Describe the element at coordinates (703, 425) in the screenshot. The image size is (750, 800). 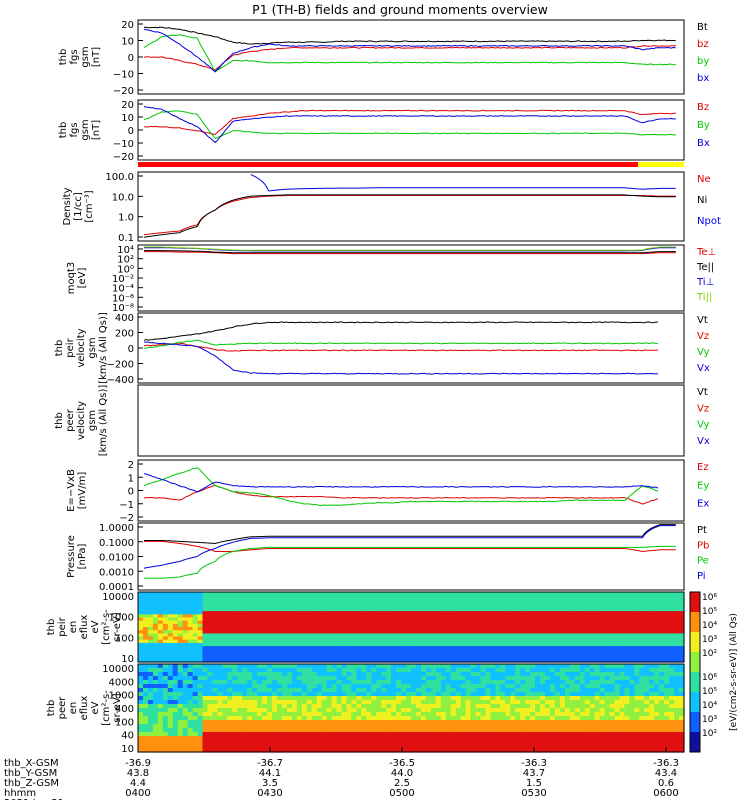
I see `legend-Vy: Vy` at that location.